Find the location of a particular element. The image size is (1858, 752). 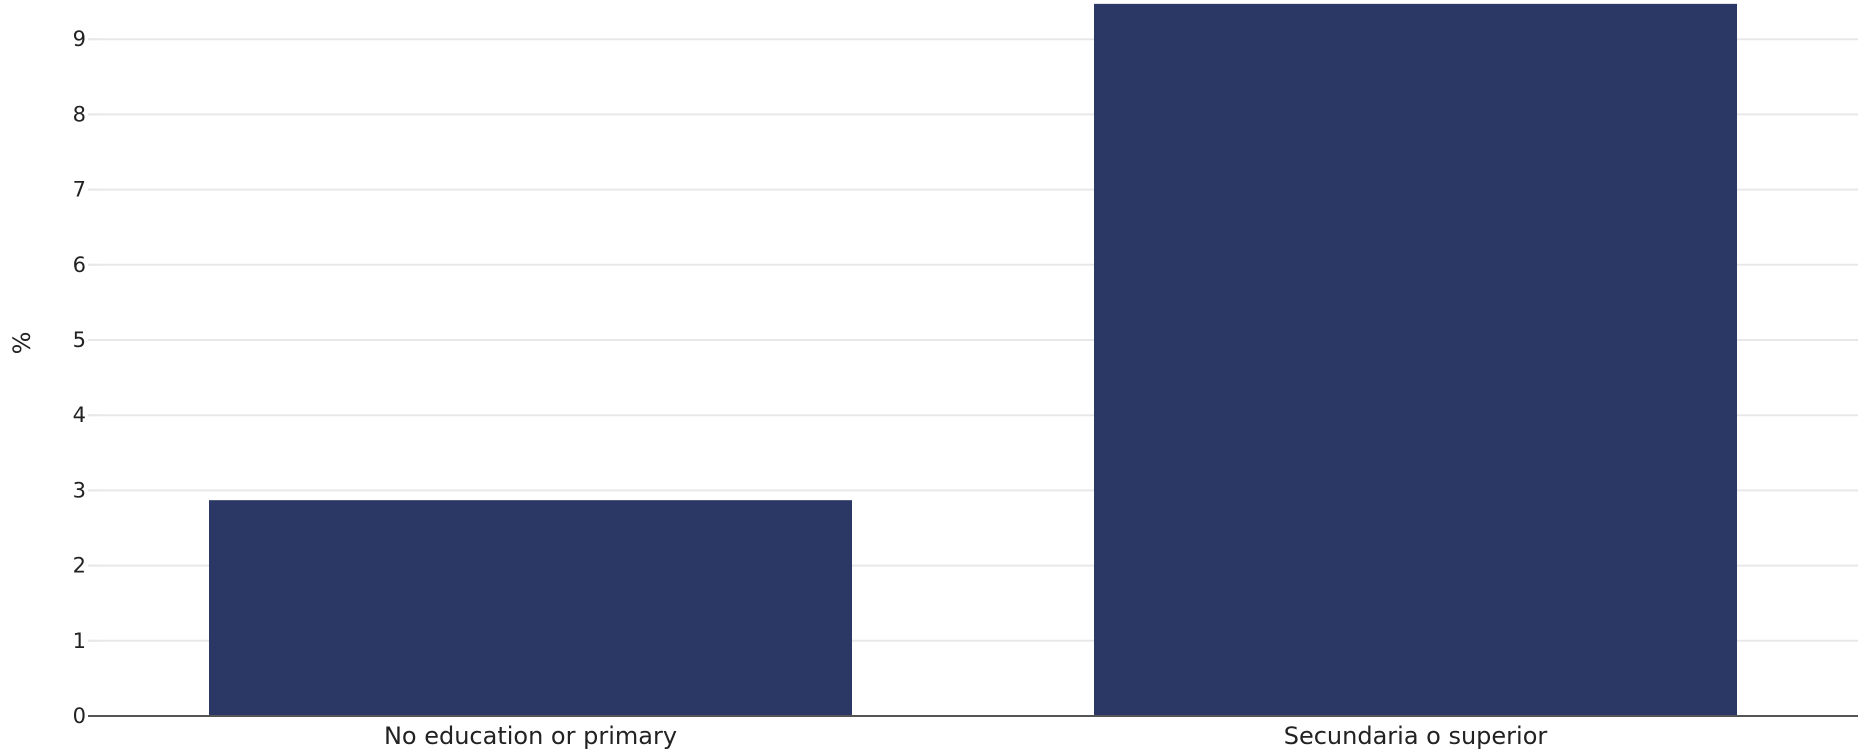

x-category-label: Secundaria o superior is located at coordinates (1416, 736).